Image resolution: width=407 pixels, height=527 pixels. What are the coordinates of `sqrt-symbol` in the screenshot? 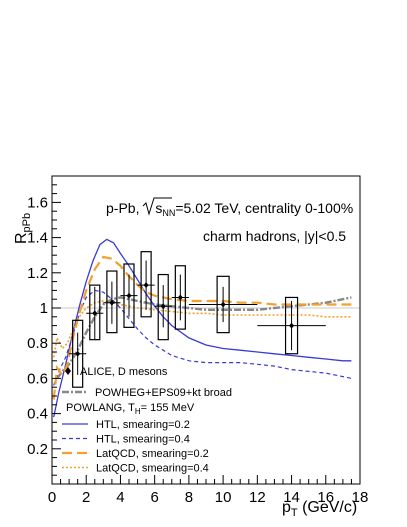 It's located at (157, 206).